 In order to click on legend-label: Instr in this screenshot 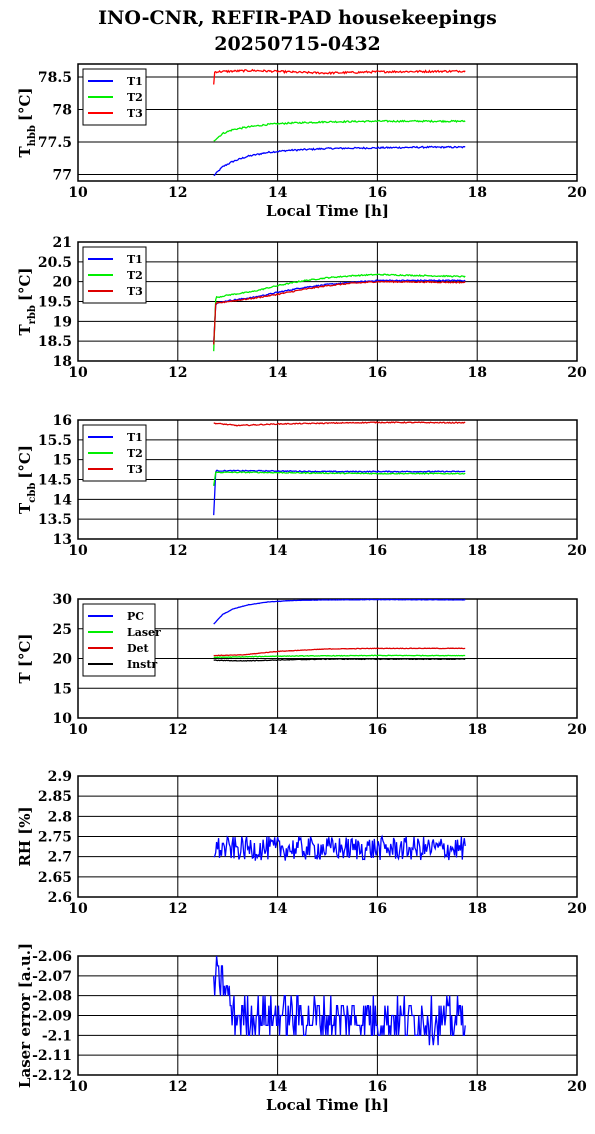, I will do `click(142, 664)`.